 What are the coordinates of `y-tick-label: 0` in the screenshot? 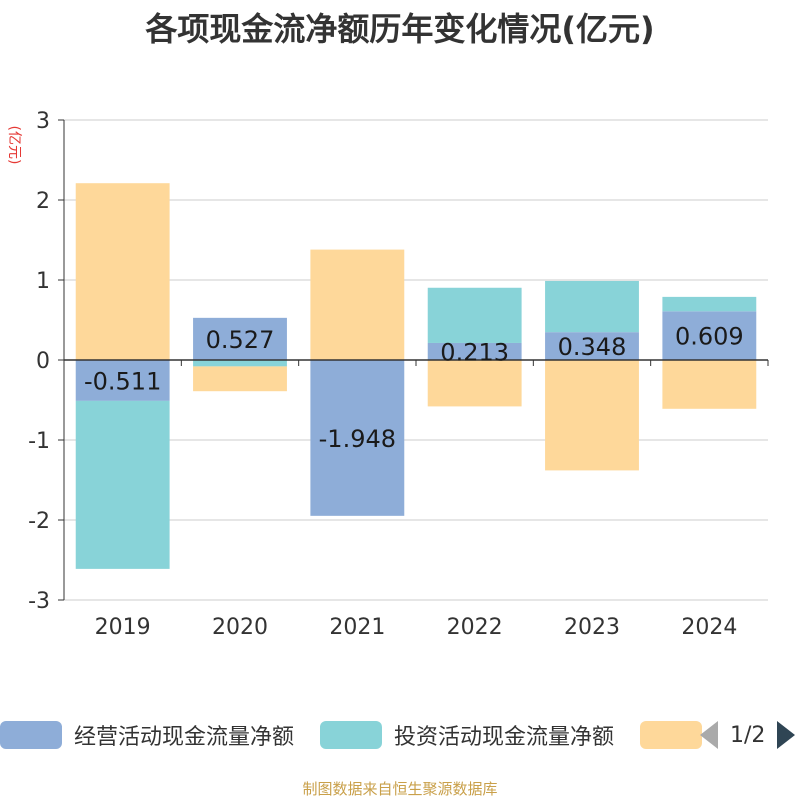 It's located at (43, 361).